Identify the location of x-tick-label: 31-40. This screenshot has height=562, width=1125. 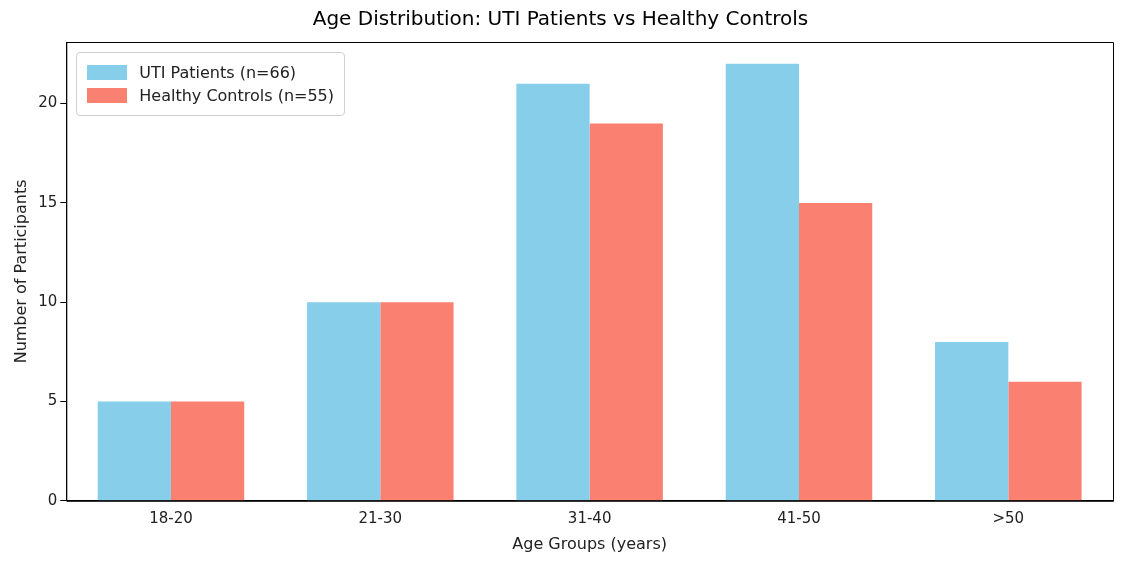
(589, 517).